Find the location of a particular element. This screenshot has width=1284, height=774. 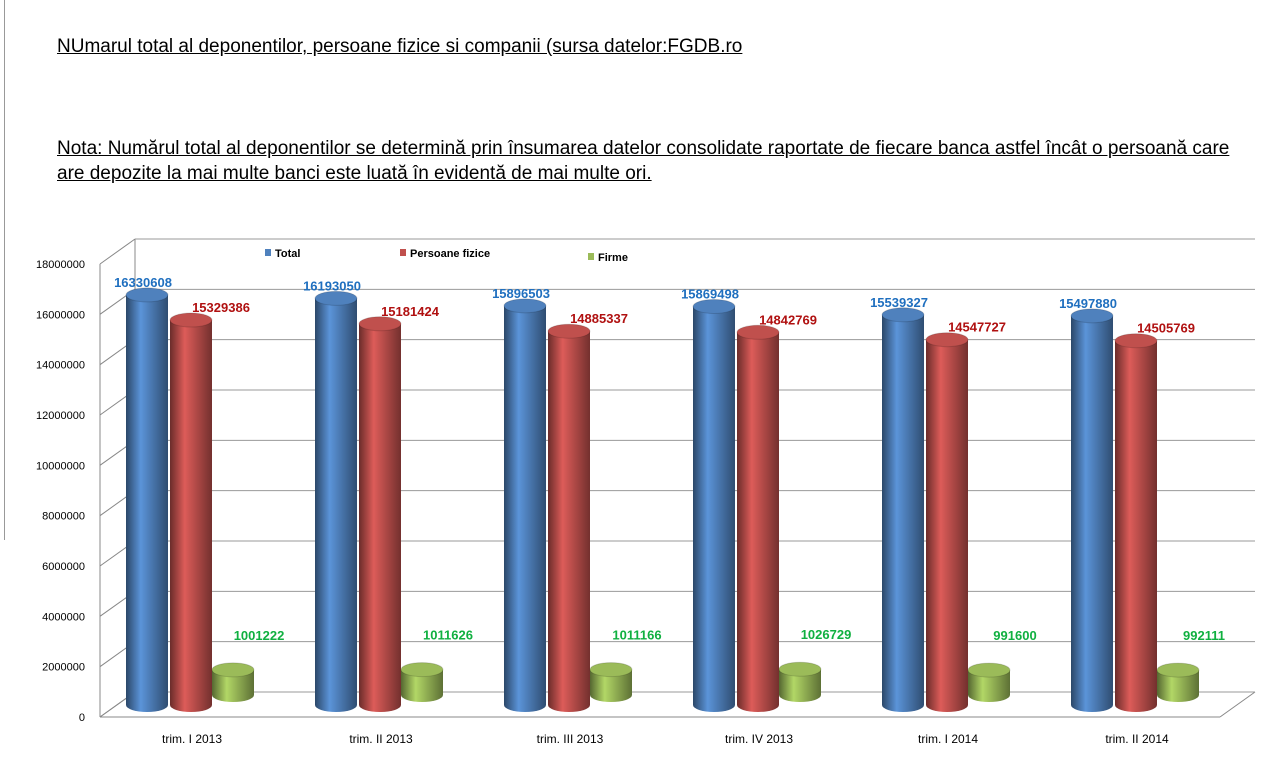

y-tick-label: 12000000 is located at coordinates (60, 416).